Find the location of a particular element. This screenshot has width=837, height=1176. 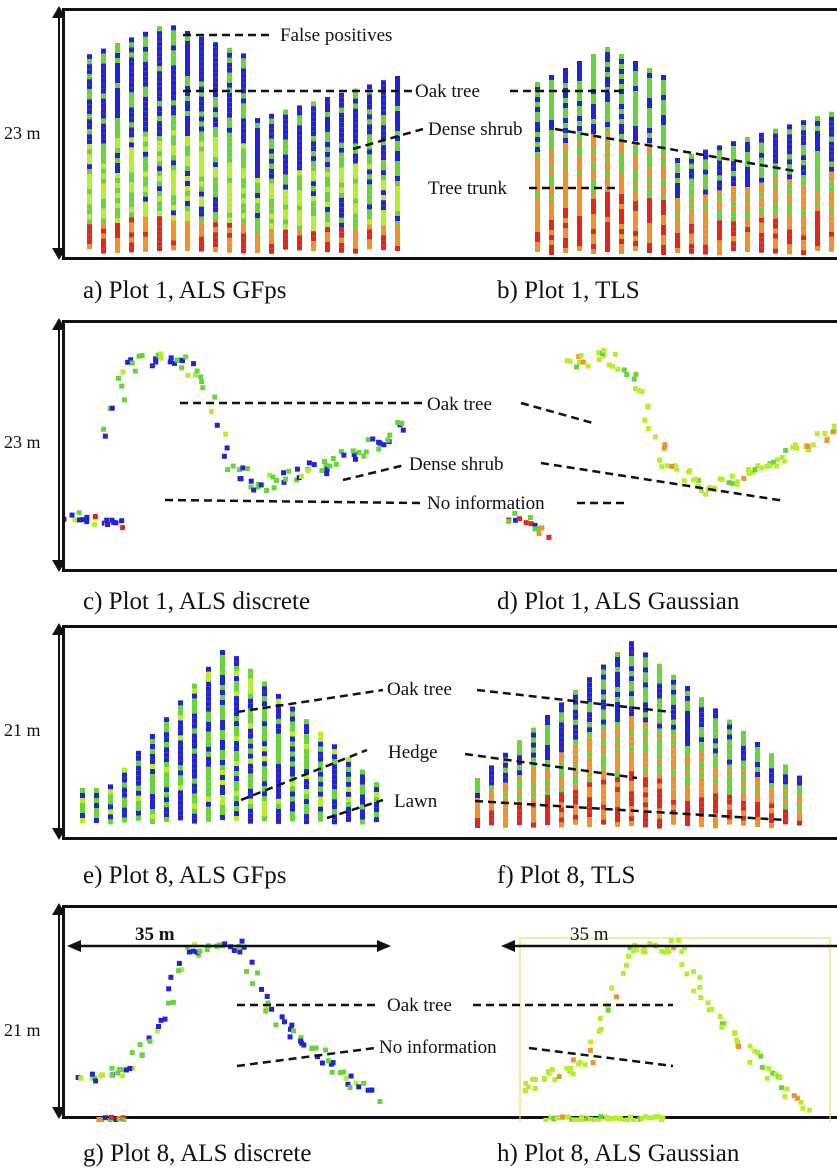

height-dimension-row4: 21 m is located at coordinates (30, 1012).